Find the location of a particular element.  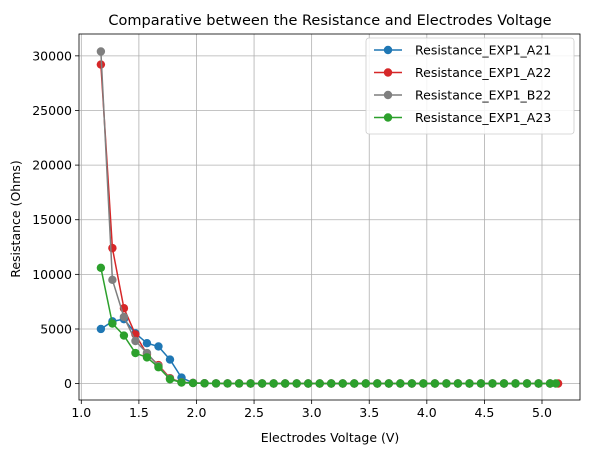

x-tick-label: 4.0 is located at coordinates (427, 412).